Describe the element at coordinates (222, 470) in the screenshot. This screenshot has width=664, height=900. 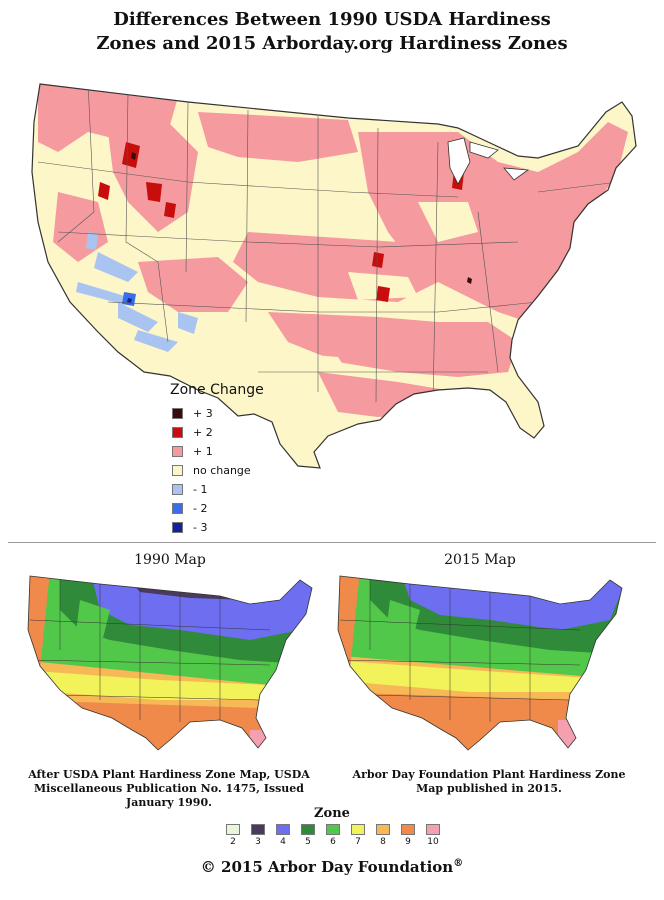
I see `legend-label: no change` at that location.